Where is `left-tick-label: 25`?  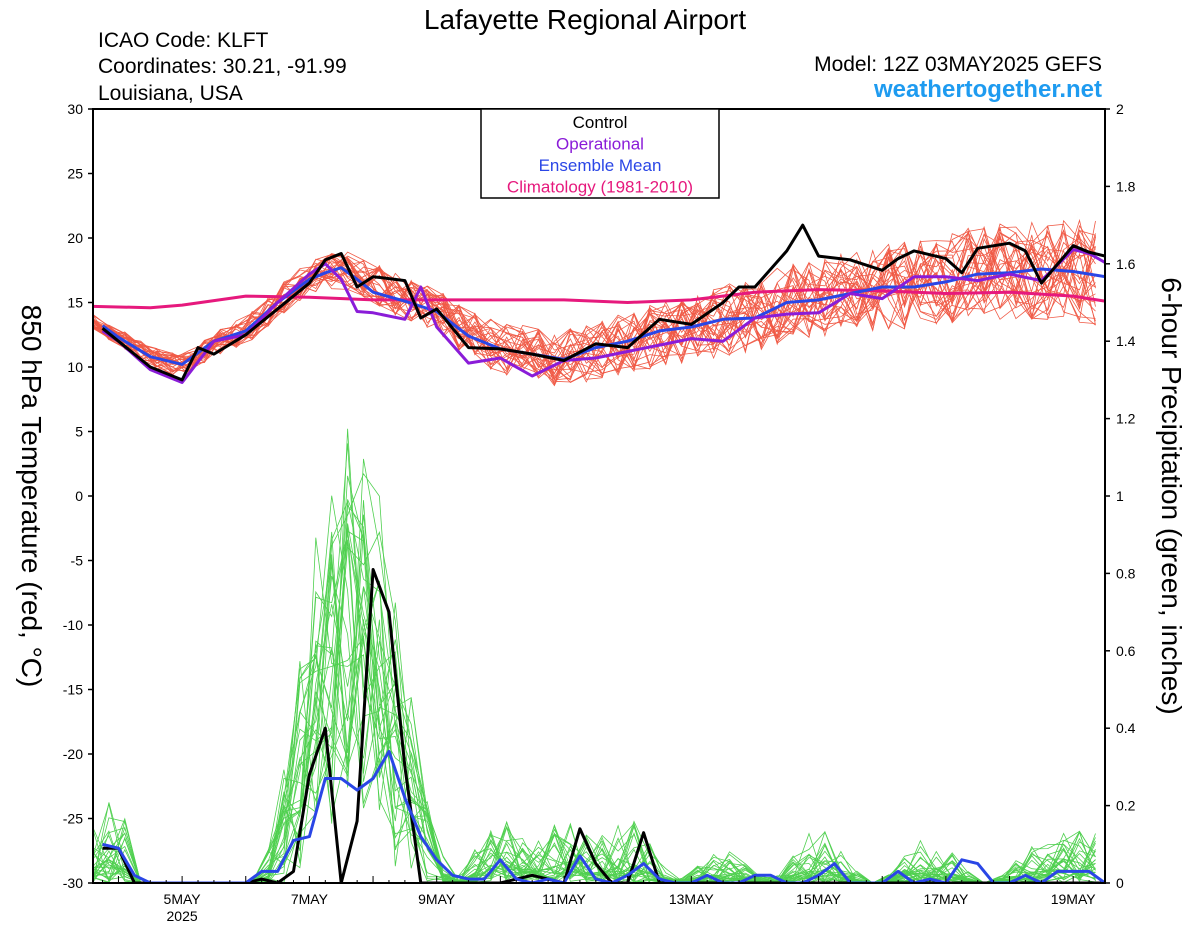 left-tick-label: 25 is located at coordinates (75, 174).